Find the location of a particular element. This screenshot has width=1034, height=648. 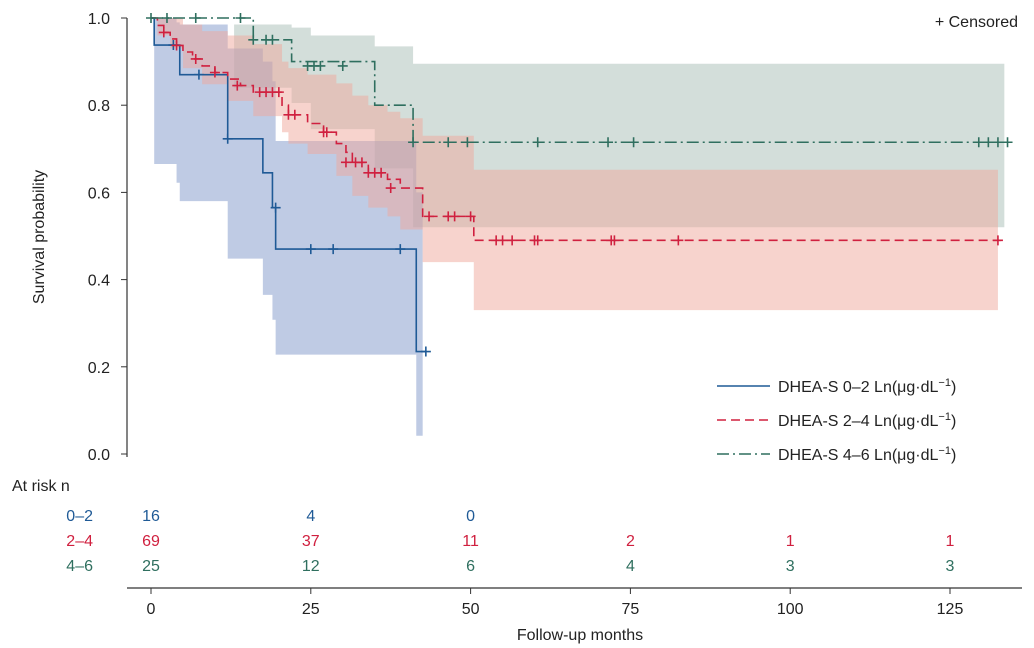

x-tick-label-0: 0 is located at coordinates (151, 609).